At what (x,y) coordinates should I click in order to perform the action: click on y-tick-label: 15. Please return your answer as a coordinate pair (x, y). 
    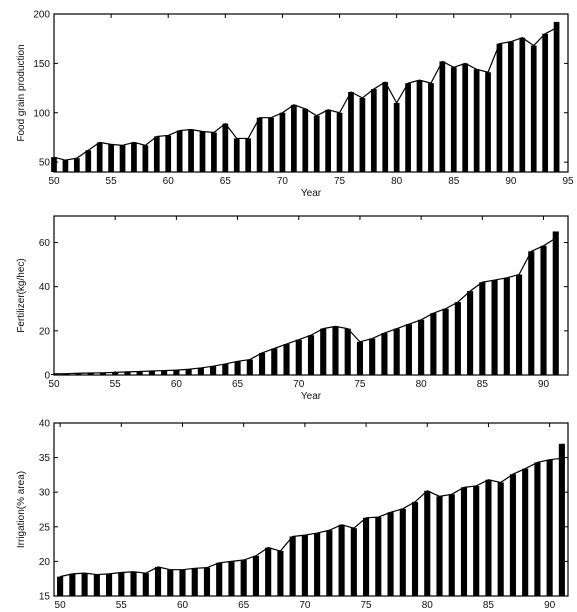
    Looking at the image, I should click on (45, 597).